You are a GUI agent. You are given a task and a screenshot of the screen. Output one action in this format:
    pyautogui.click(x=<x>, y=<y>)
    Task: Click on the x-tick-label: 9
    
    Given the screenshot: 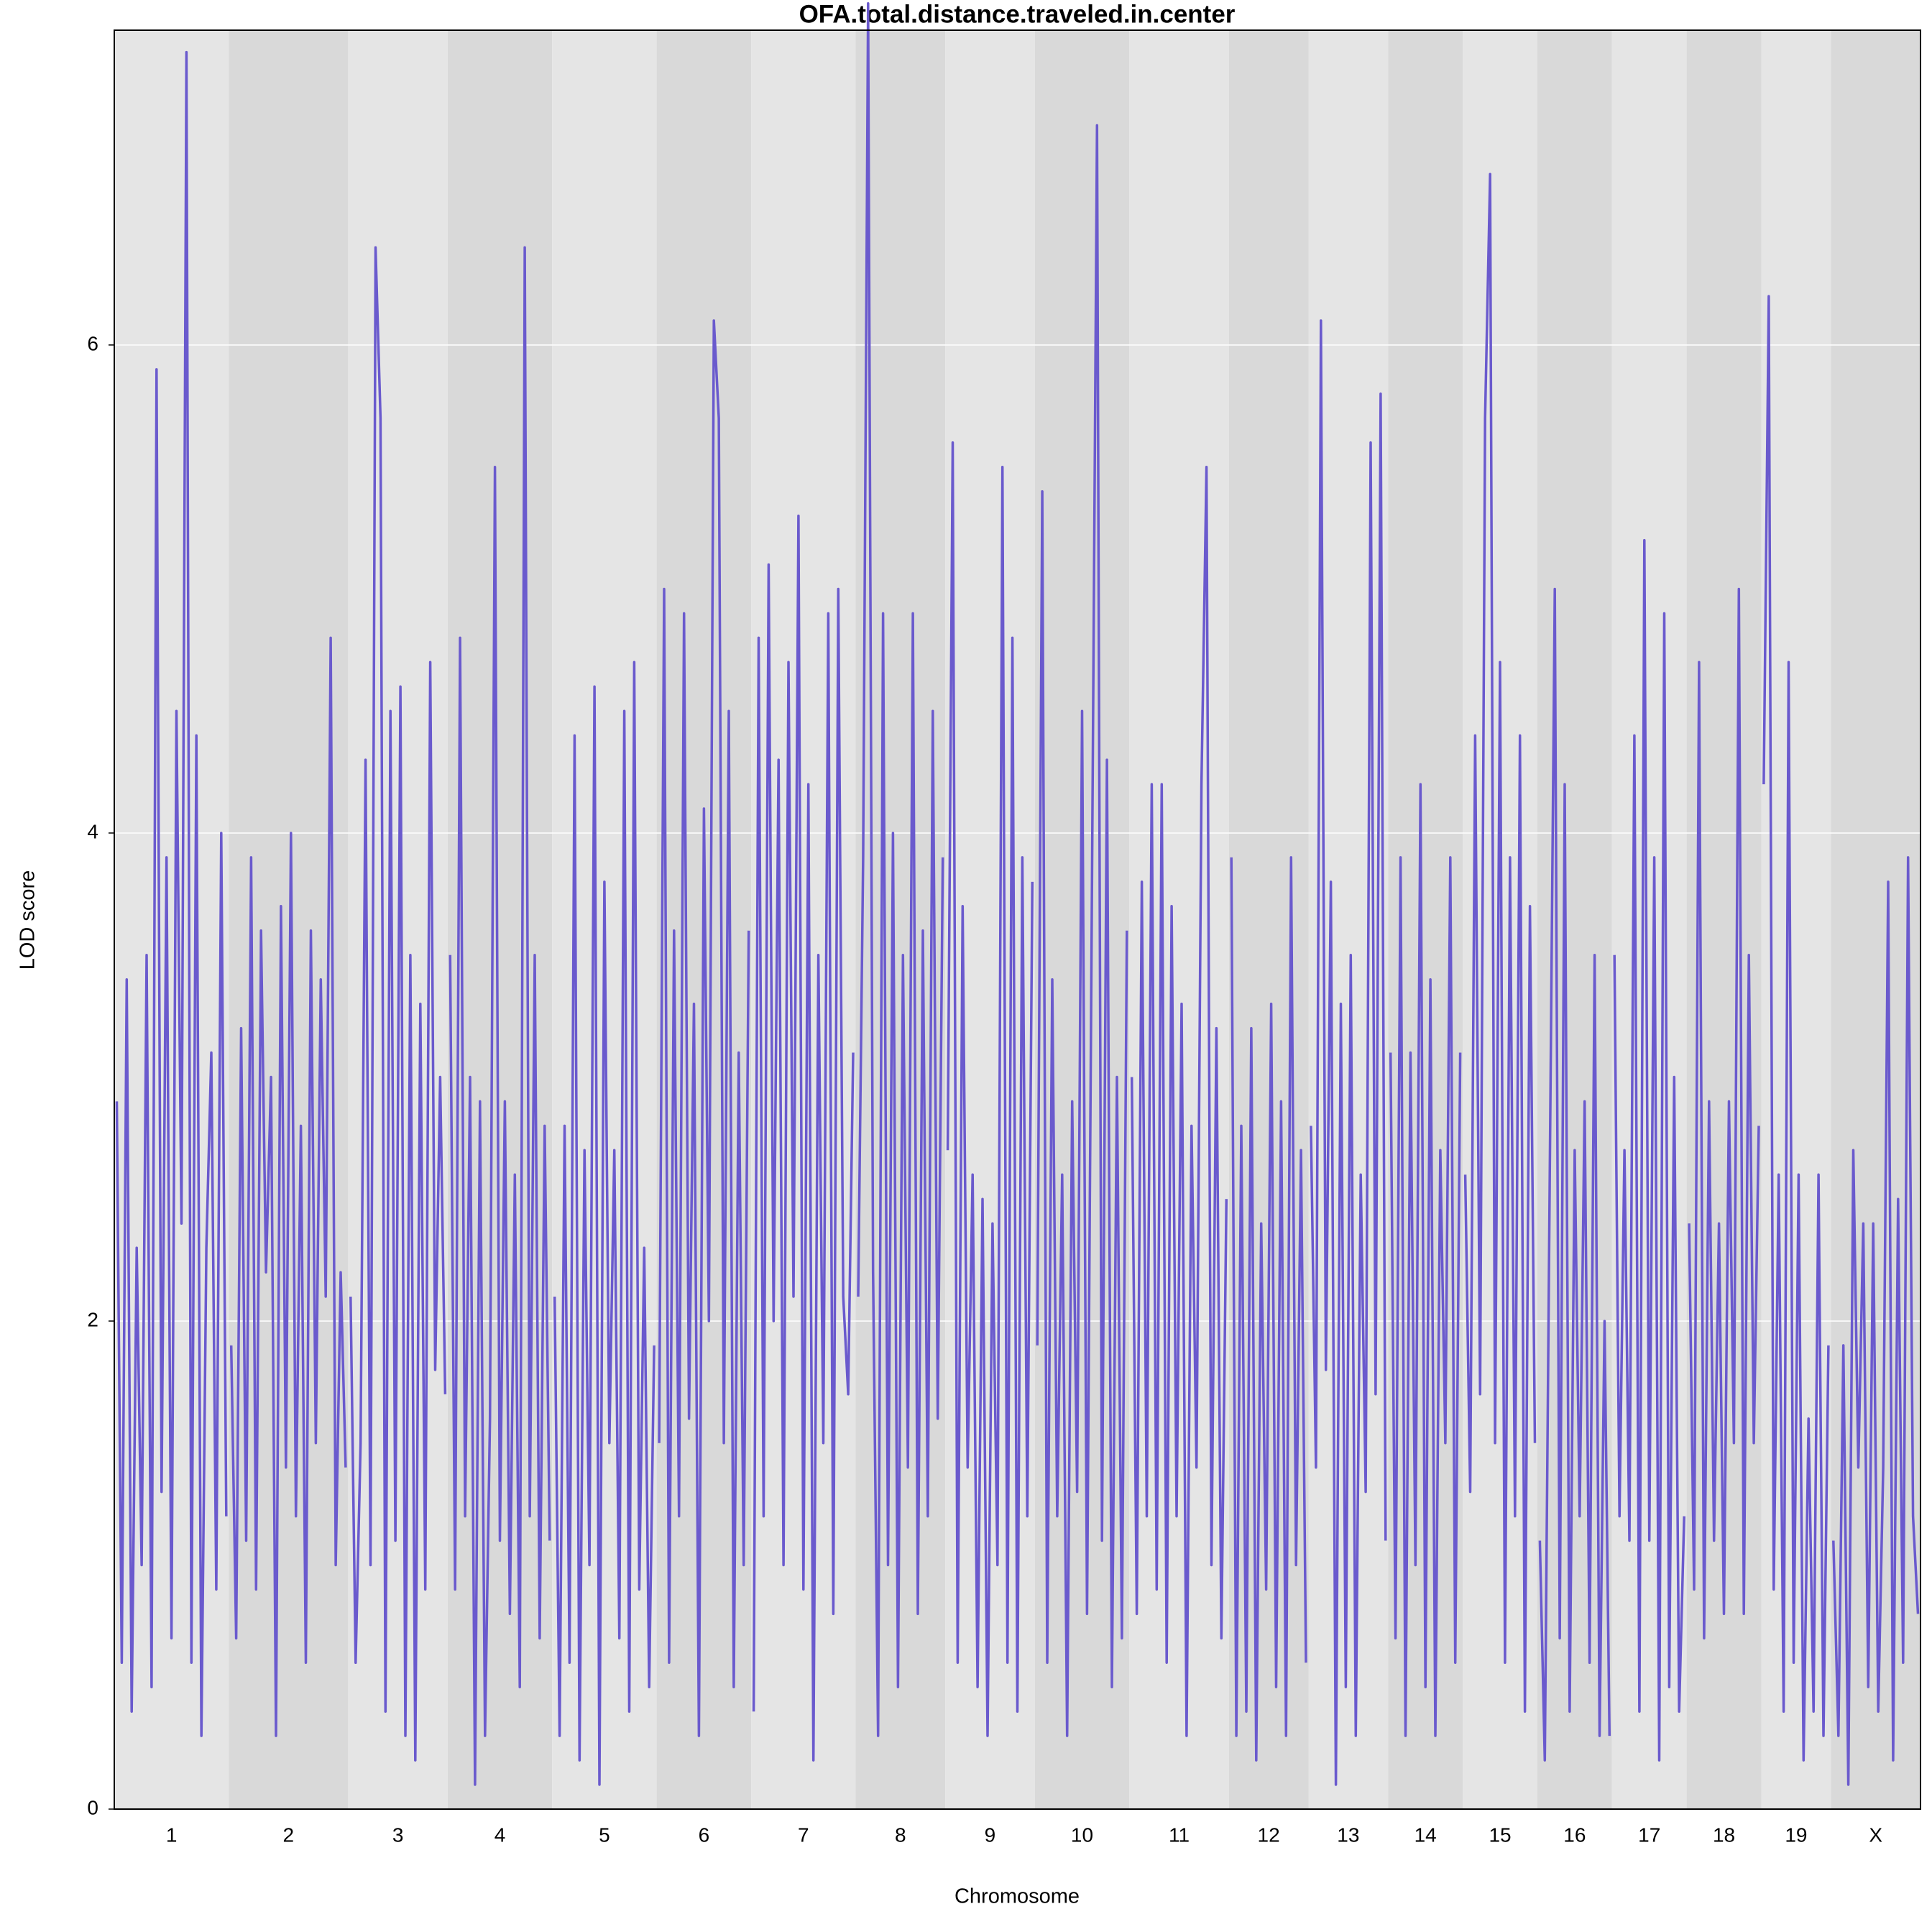 What is the action you would take?
    pyautogui.click(x=990, y=1834)
    